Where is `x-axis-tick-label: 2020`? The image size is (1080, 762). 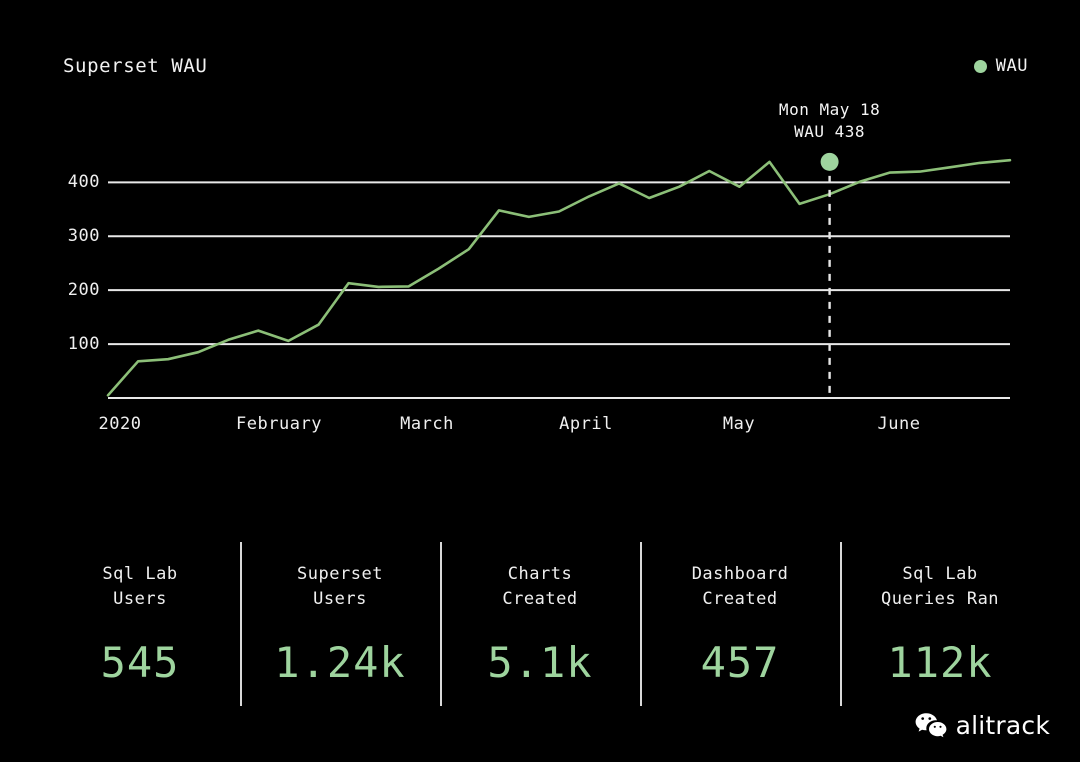 x-axis-tick-label: 2020 is located at coordinates (120, 424).